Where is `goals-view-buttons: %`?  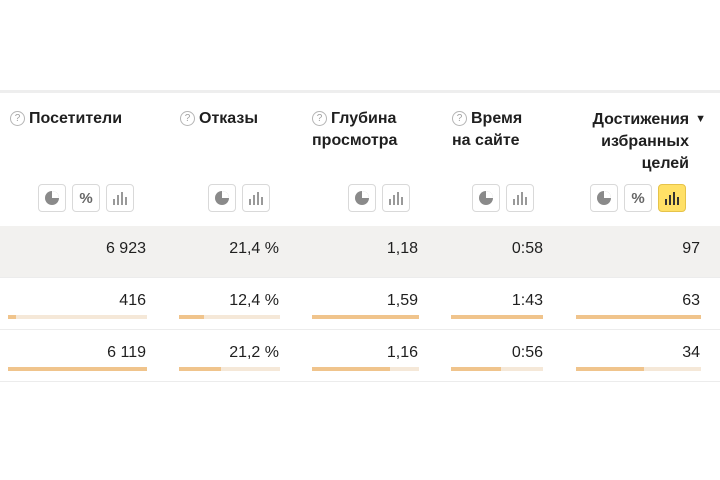
goals-view-buttons: % is located at coordinates (638, 198).